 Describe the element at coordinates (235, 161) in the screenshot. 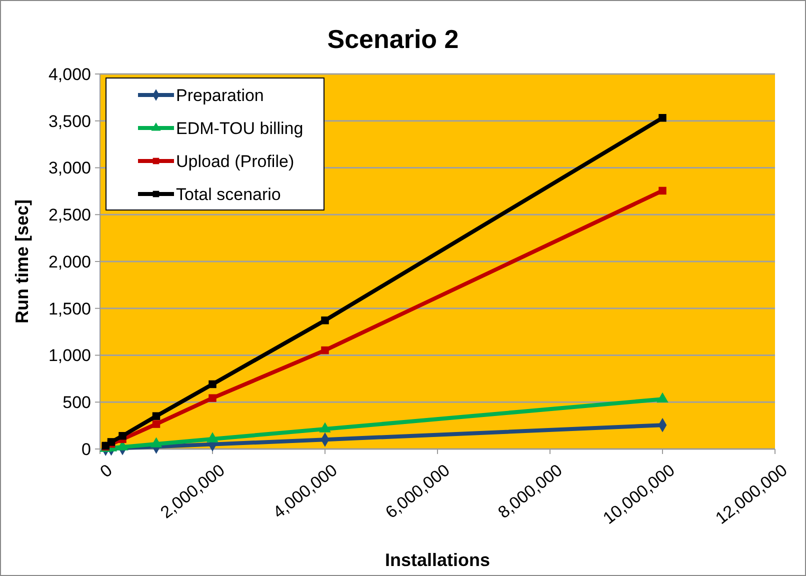

I see `legend-label: Upload (Profile)` at that location.